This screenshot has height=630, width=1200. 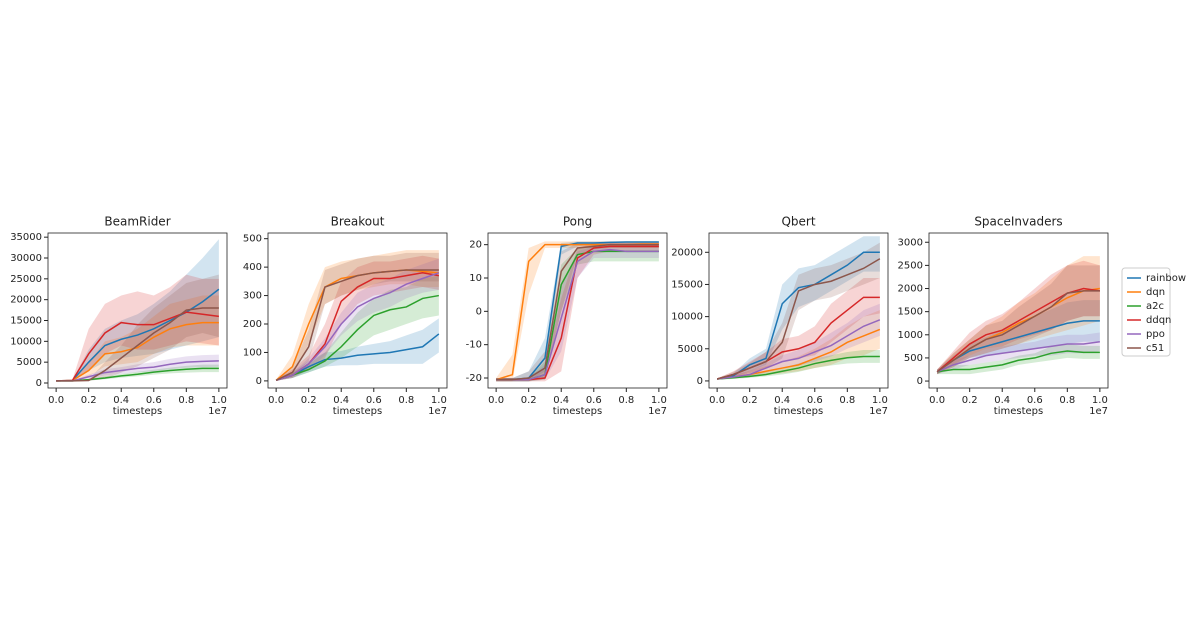 I want to click on y-tick-label: 300, so click(x=252, y=296).